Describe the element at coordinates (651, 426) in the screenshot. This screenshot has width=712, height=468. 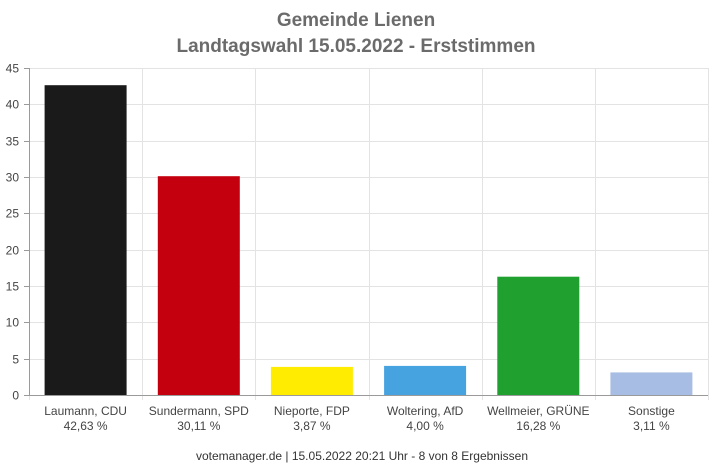
I see `value-label: 3,11 %` at that location.